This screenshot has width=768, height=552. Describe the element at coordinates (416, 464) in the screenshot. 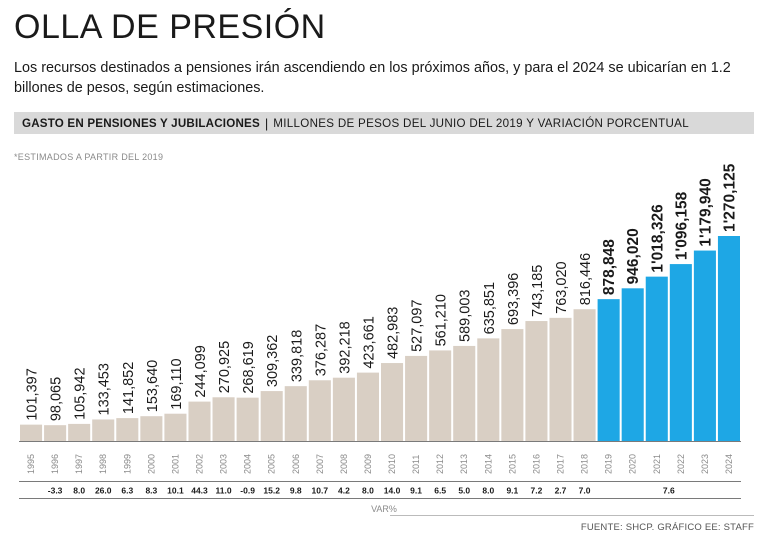

I see `year-label-2011: 2011` at that location.